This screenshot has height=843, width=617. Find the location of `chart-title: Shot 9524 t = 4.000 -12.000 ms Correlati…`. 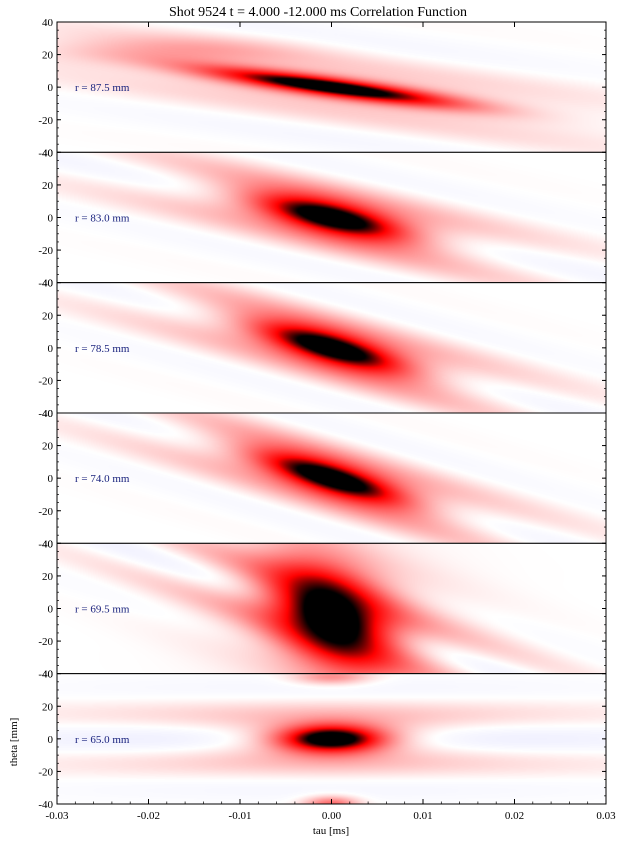

chart-title: Shot 9524 t = 4.000 -12.000 ms Correlati… is located at coordinates (318, 12).